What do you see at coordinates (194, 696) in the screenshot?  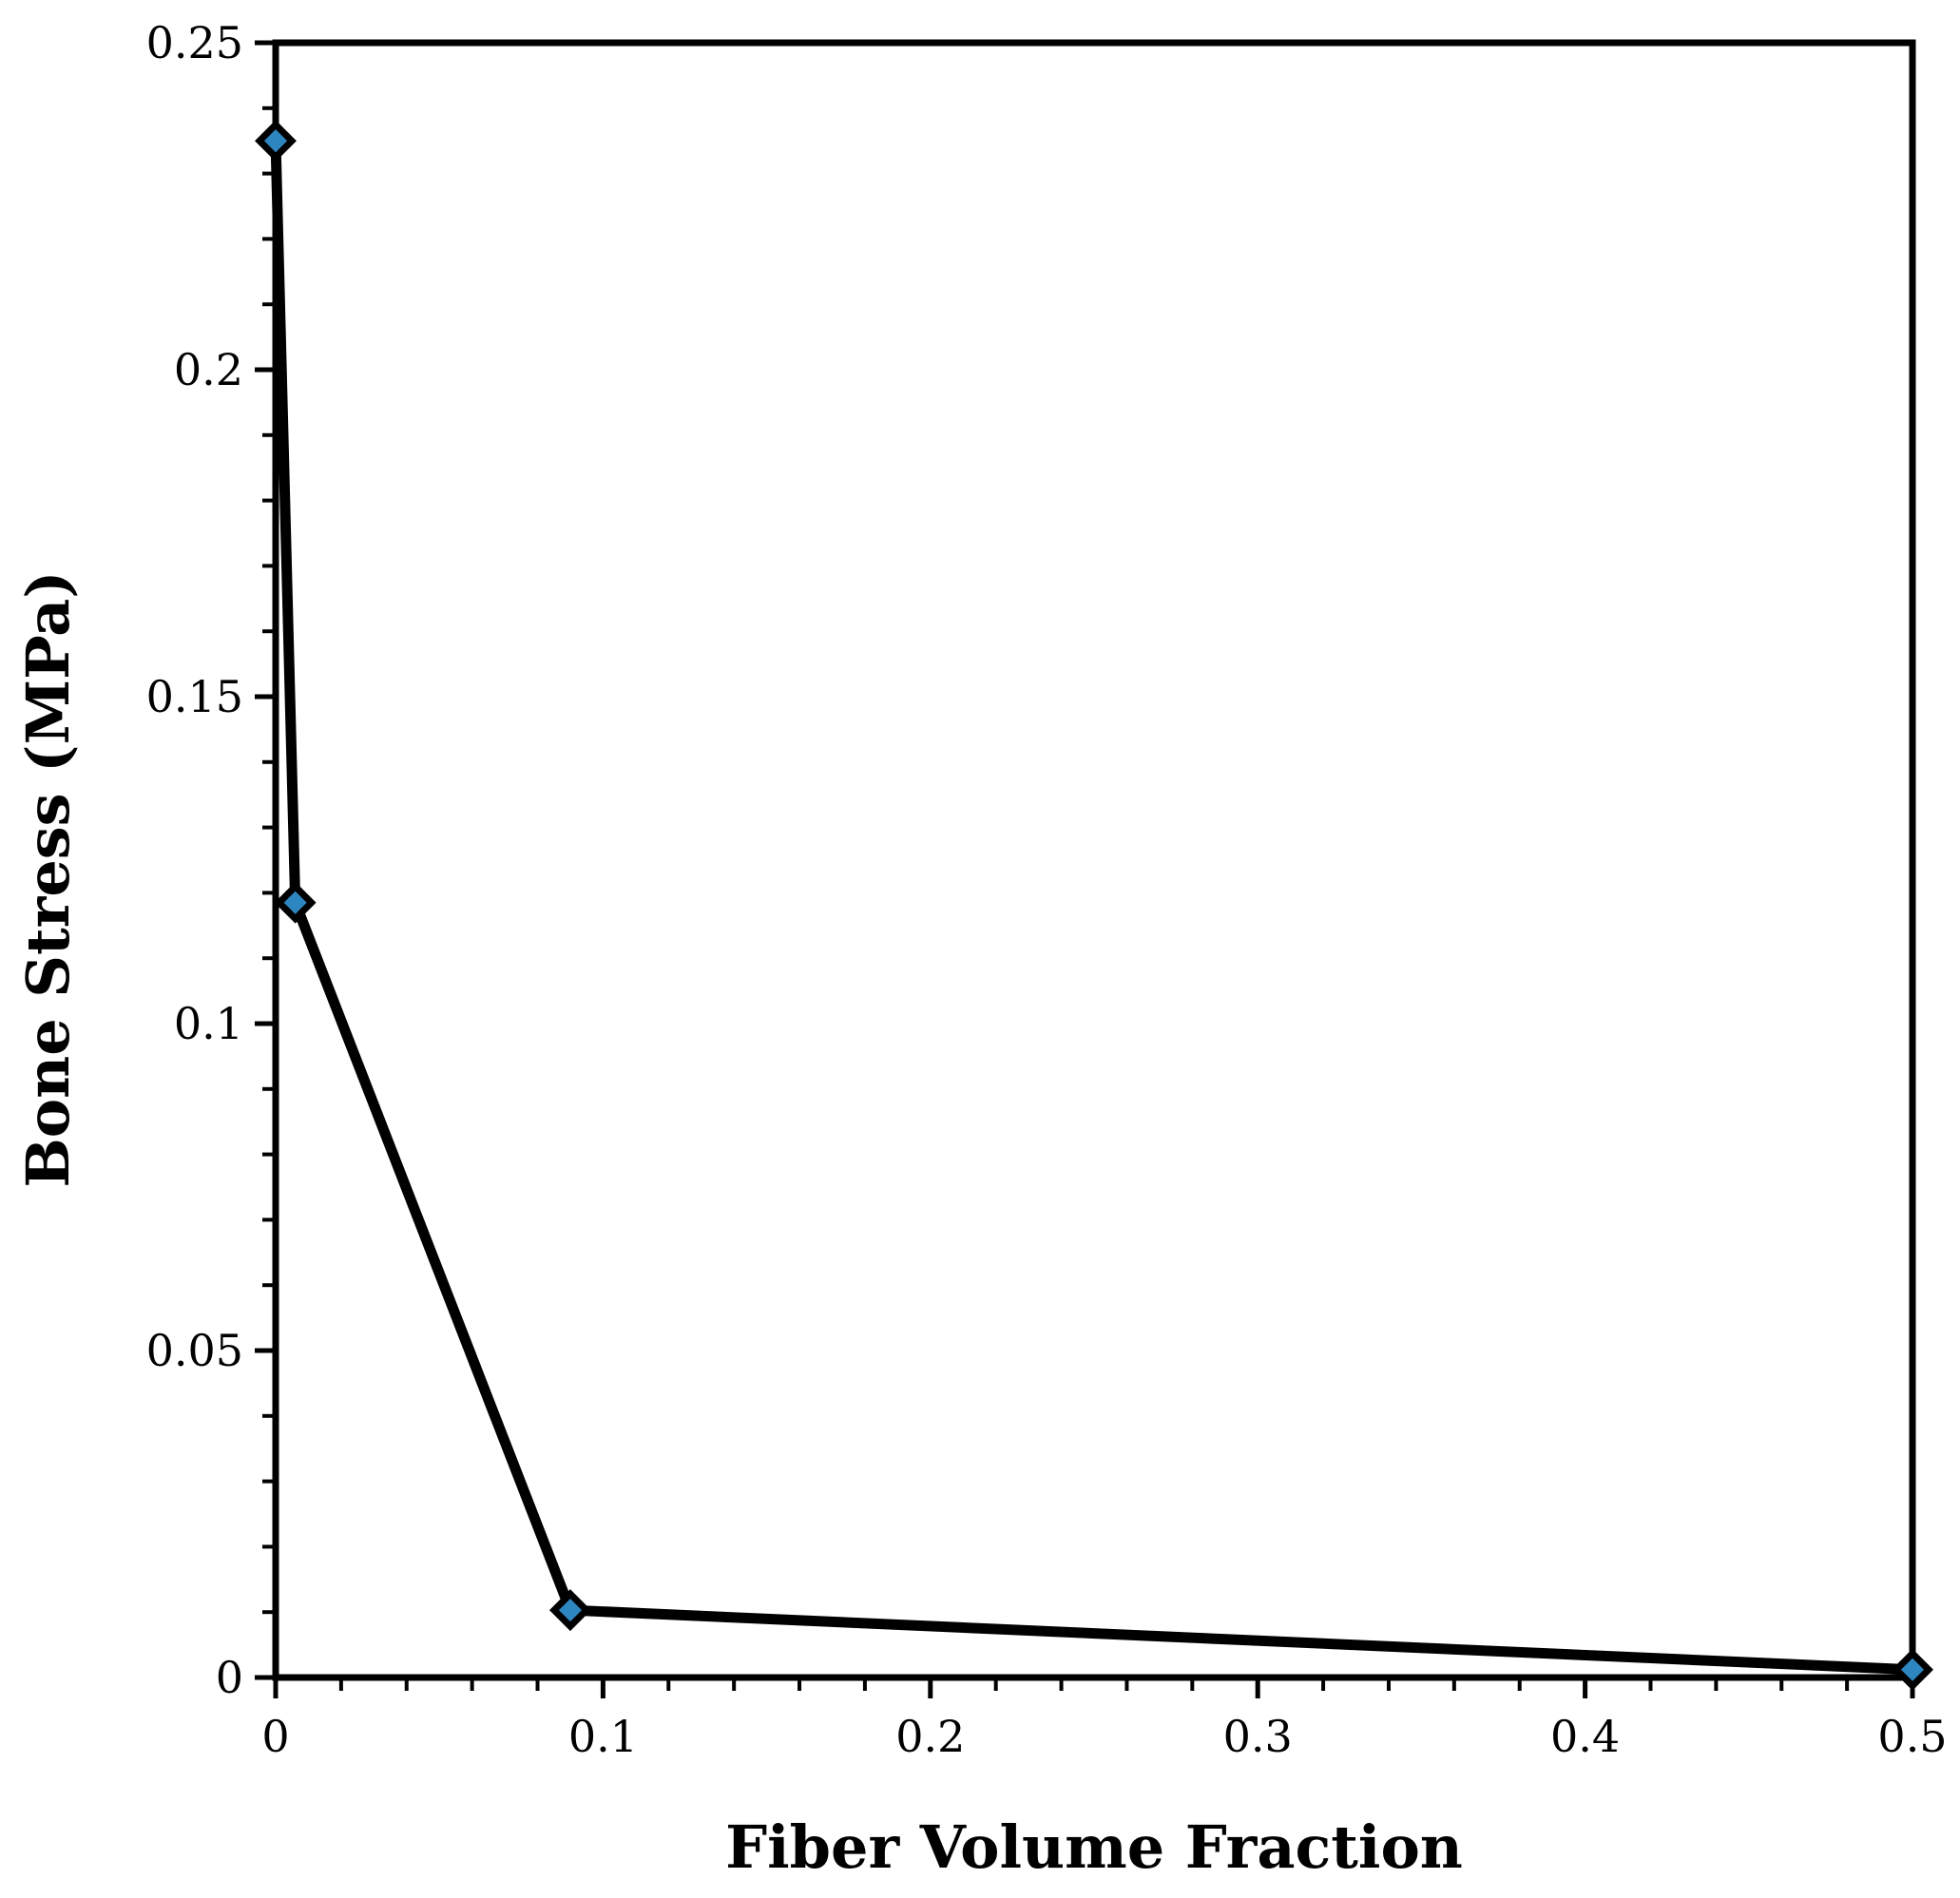 I see `y-tick-label: 0.15` at bounding box center [194, 696].